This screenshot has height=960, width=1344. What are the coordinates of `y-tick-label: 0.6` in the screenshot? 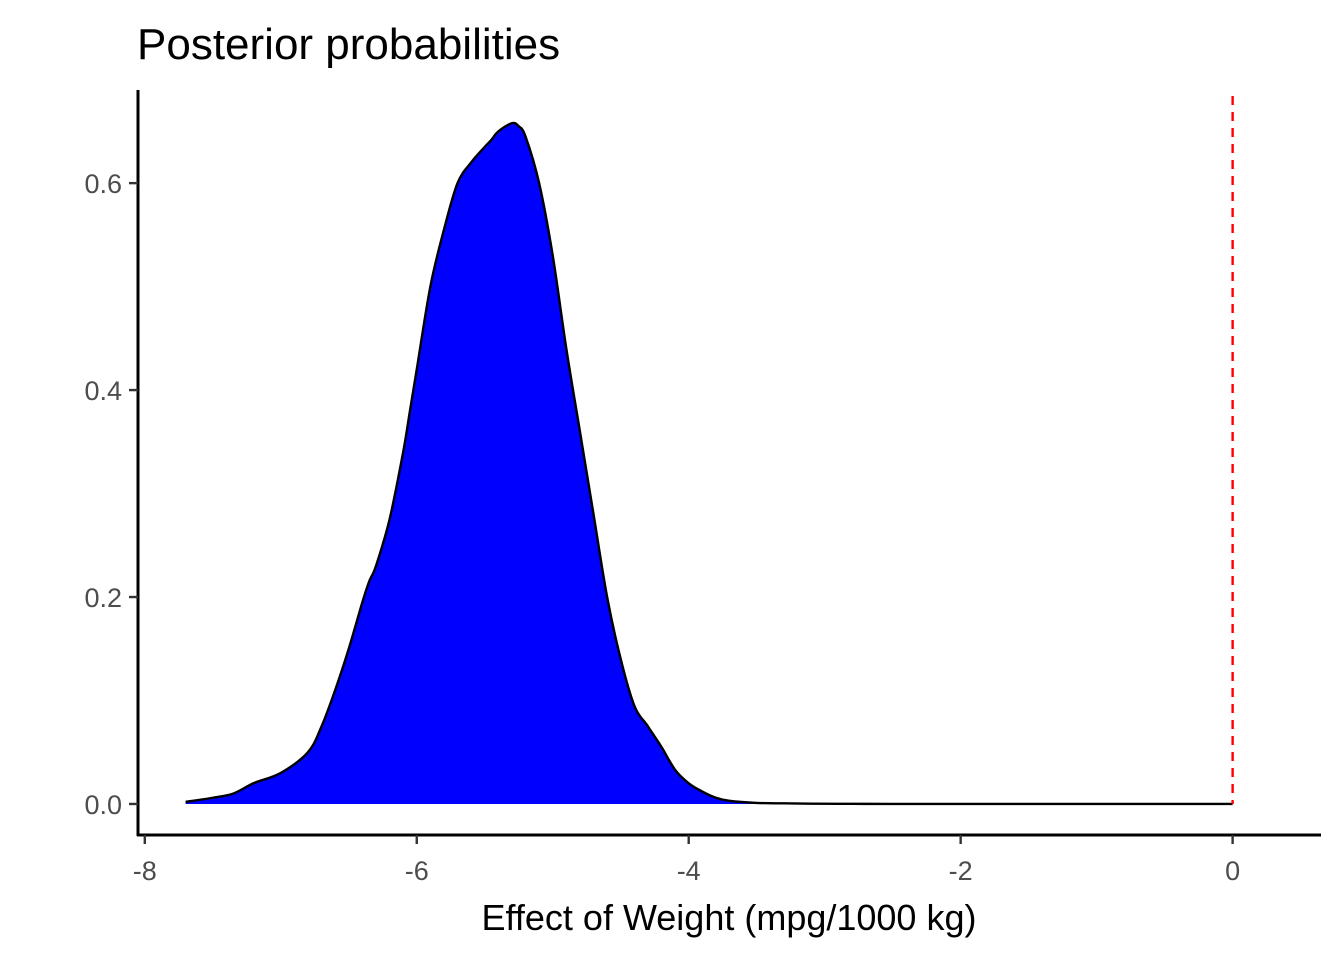 It's located at (103, 184).